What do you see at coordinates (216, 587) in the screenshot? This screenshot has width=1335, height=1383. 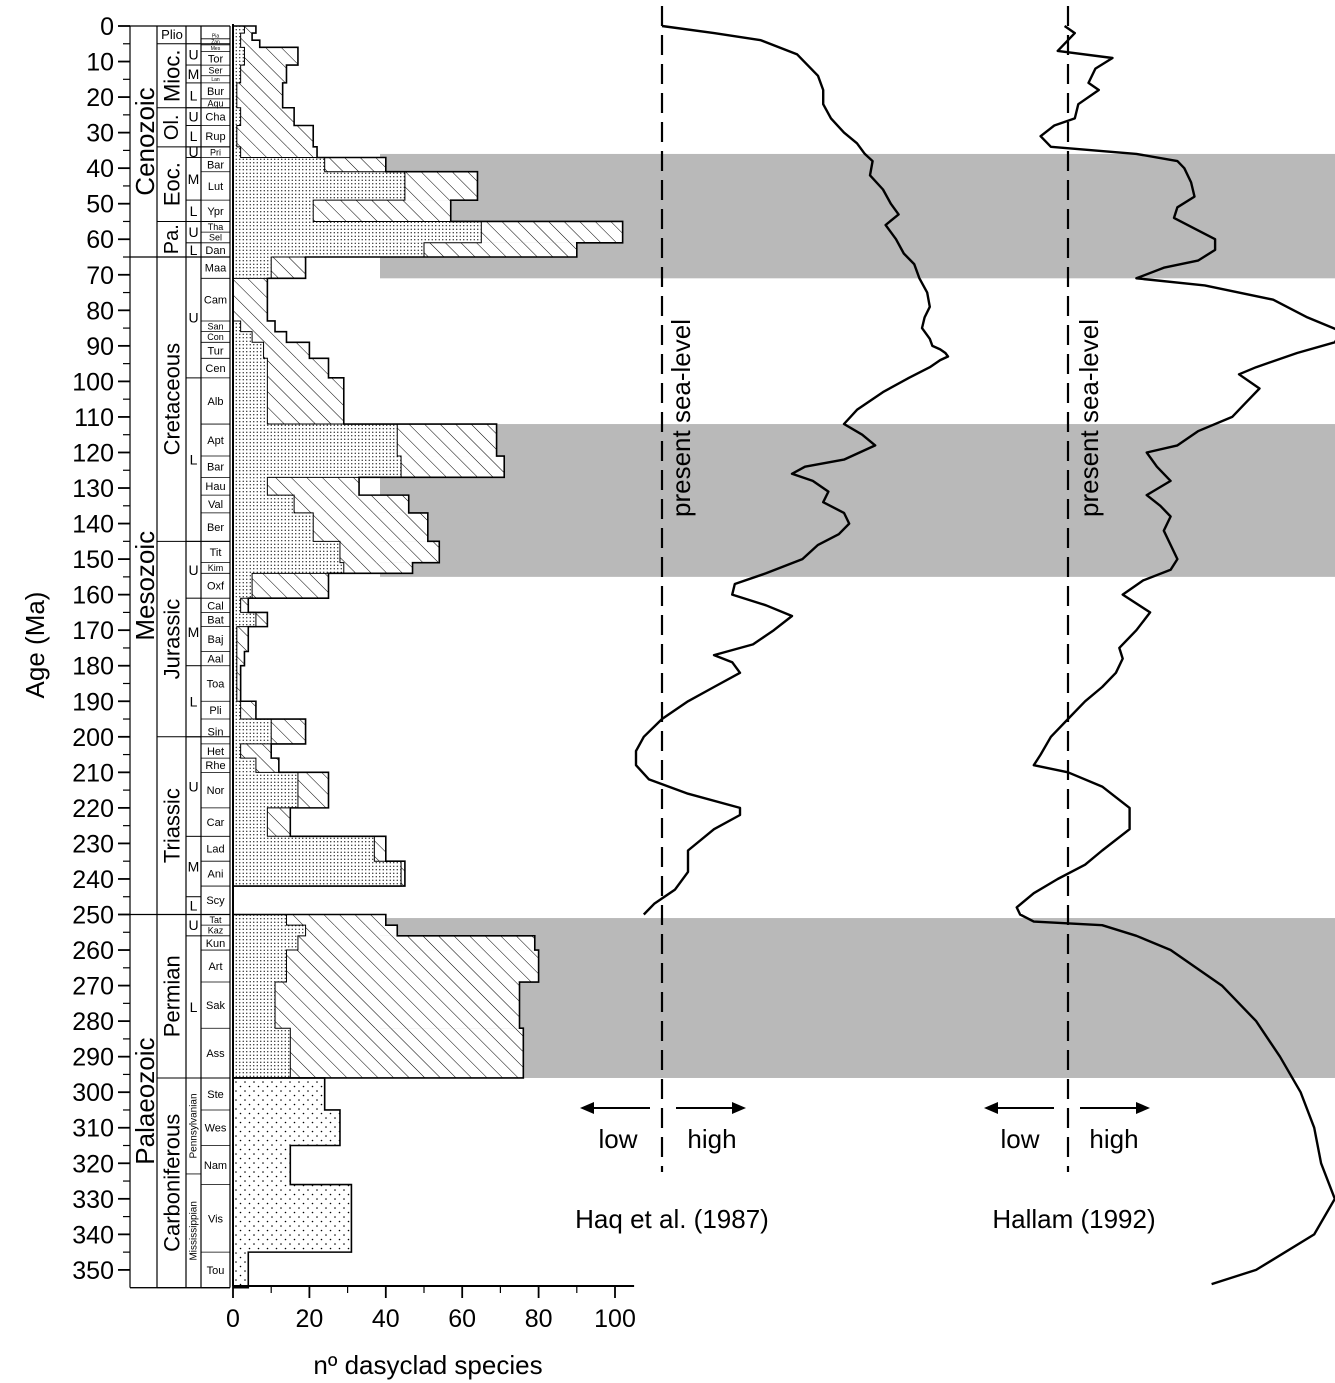 I see `stage-label: Oxf` at bounding box center [216, 587].